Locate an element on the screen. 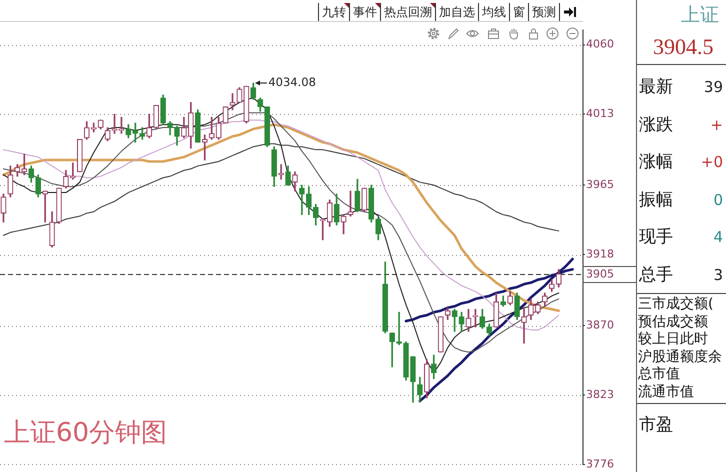 The image size is (726, 472). annotation: 4034.08 is located at coordinates (292, 82).